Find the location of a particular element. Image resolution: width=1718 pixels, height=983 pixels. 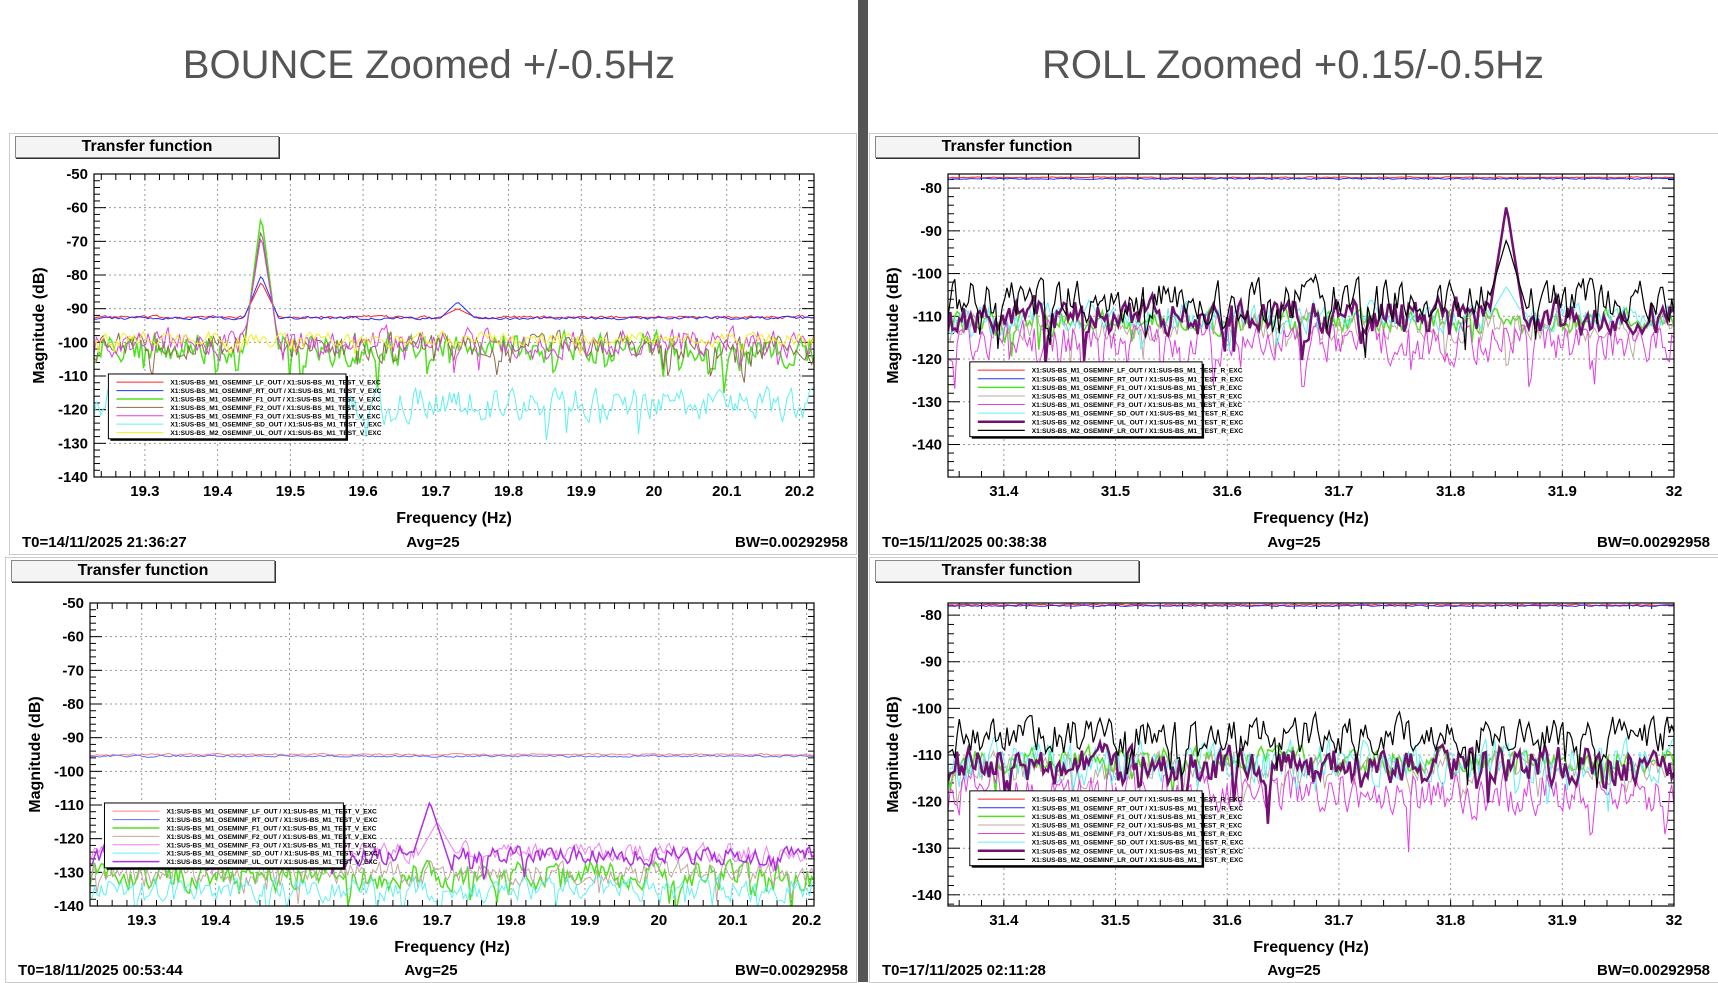

x-tick-label: 19.5 is located at coordinates (289, 920).